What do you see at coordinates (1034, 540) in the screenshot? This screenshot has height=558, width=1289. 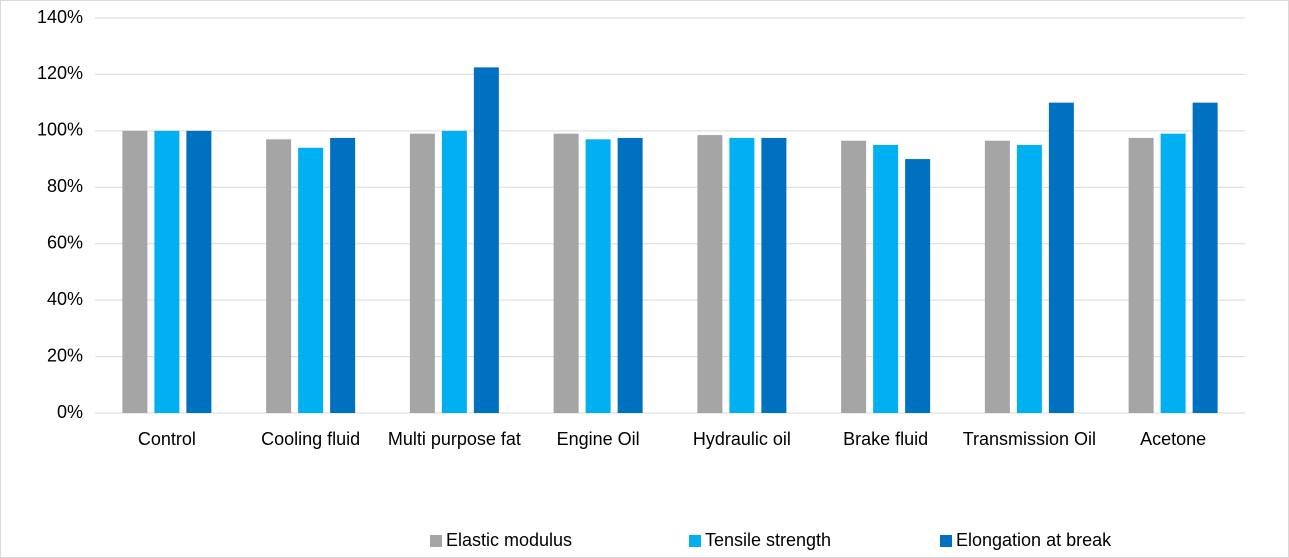 I see `legend-label: Elongation at break` at bounding box center [1034, 540].